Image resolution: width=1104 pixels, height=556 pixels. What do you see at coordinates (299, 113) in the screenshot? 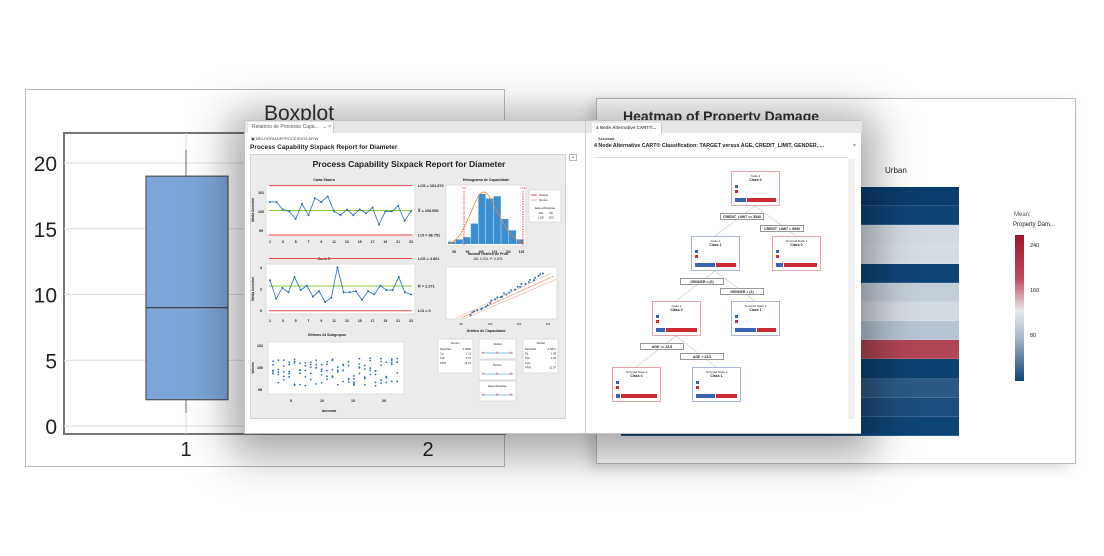
I see `boxplot-title: Boxplot` at bounding box center [299, 113].